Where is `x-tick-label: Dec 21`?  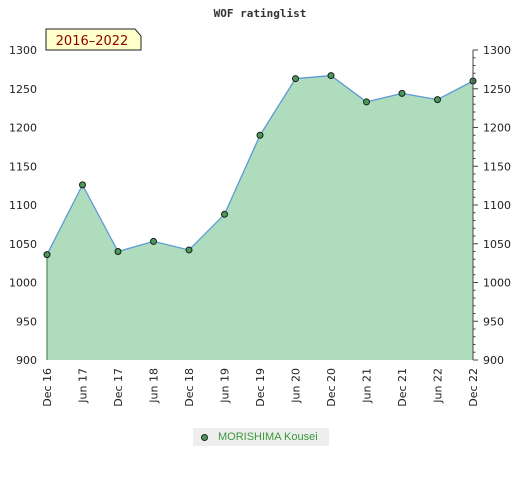
x-tick-label: Dec 21 is located at coordinates (402, 387).